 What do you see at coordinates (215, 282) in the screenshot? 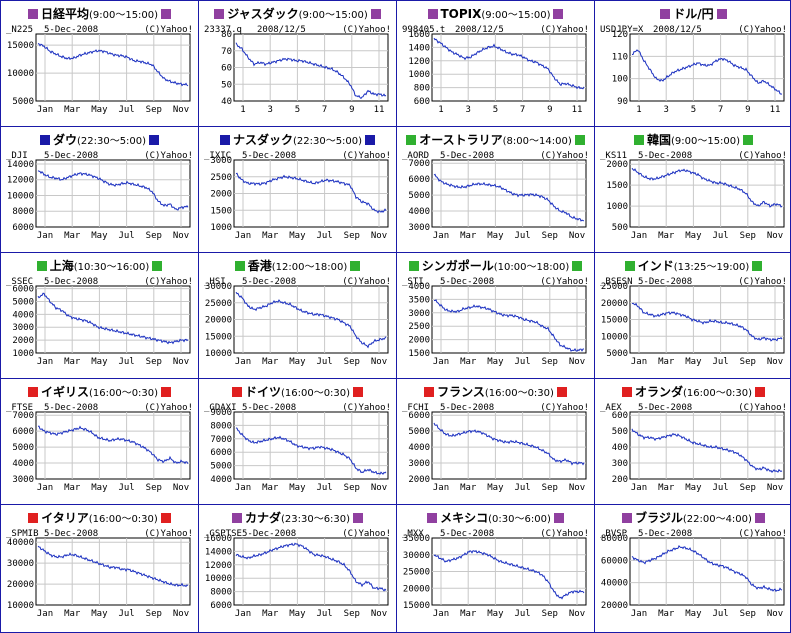
I see `ticker-symbol: _HSI` at bounding box center [215, 282].